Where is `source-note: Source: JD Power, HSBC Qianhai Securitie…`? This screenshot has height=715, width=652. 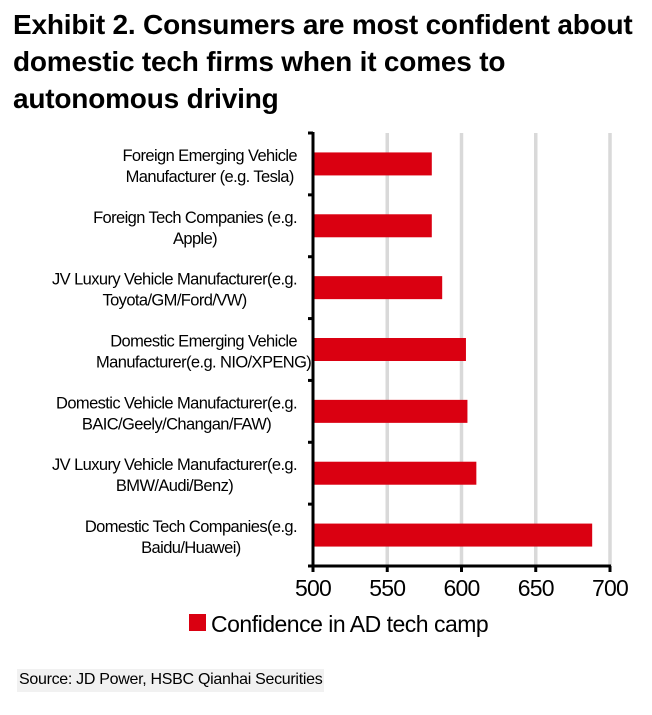 source-note: Source: JD Power, HSBC Qianhai Securitie… is located at coordinates (171, 680).